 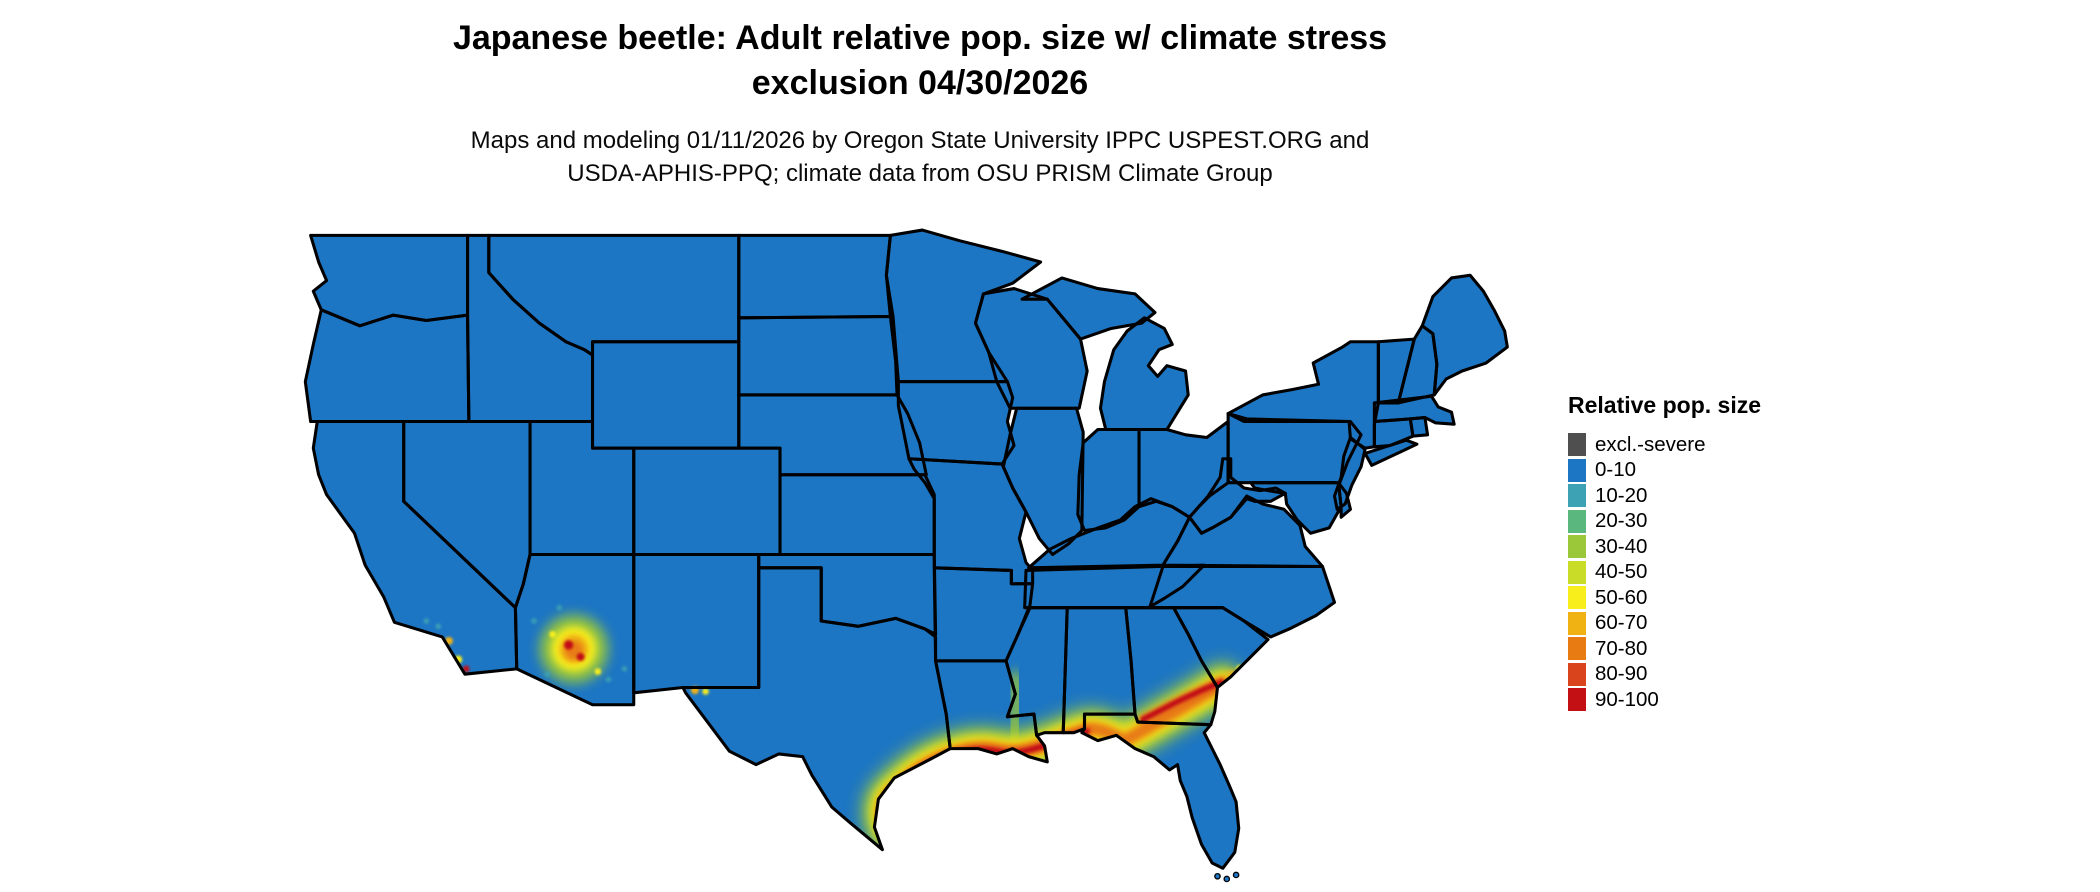 What do you see at coordinates (1664, 547) in the screenshot?
I see `legend-row: 30-40` at bounding box center [1664, 547].